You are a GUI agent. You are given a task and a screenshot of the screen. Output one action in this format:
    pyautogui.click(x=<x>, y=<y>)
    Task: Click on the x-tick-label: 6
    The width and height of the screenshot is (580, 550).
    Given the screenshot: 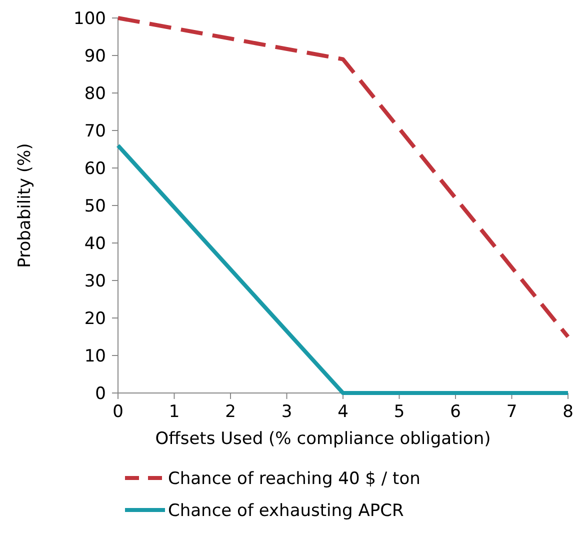 What is the action you would take?
    pyautogui.click(x=455, y=412)
    